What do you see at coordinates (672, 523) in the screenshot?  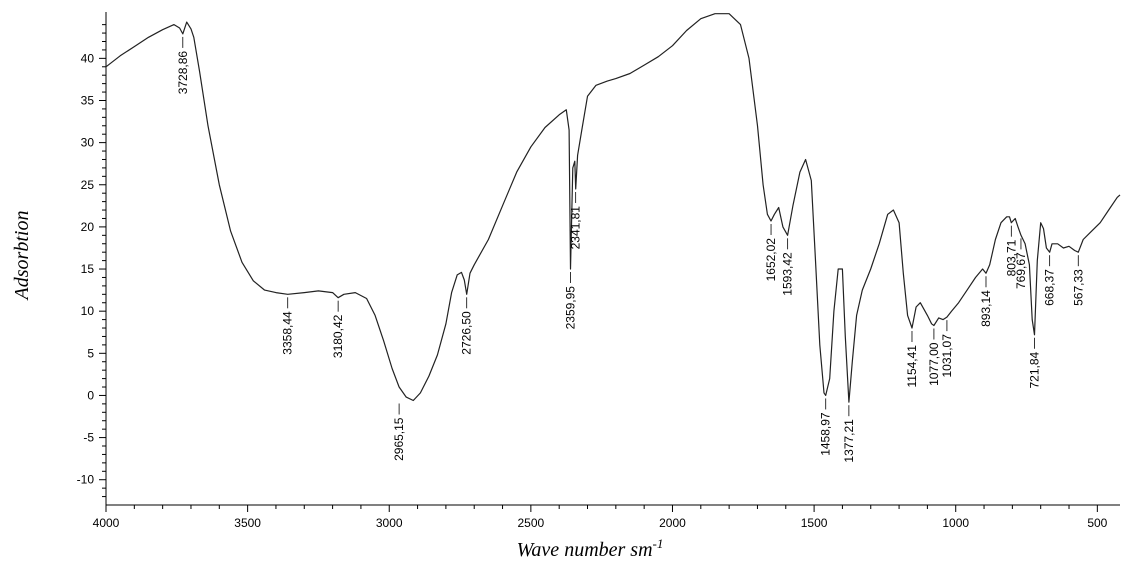 I see `x-tick-label: 2000` at bounding box center [672, 523].